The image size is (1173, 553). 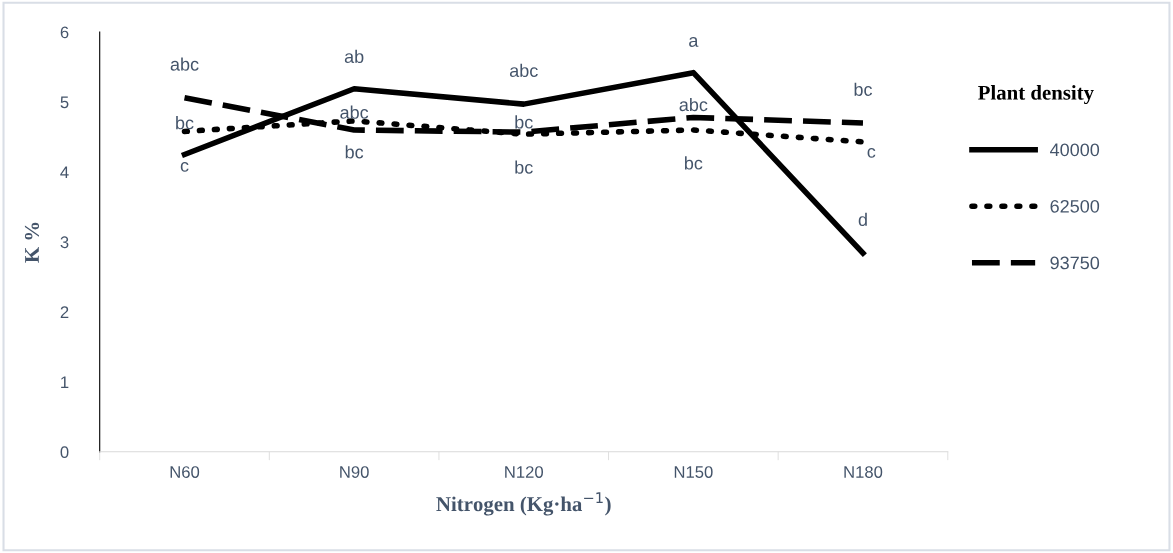 What do you see at coordinates (354, 472) in the screenshot?
I see `x-tick-label: N90` at bounding box center [354, 472].